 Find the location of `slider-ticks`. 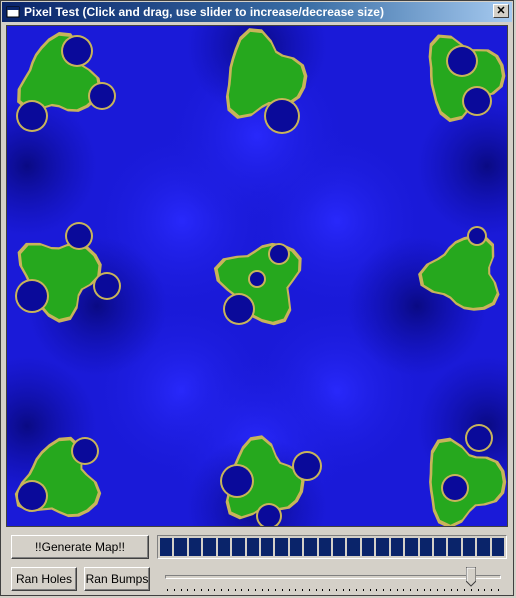

slider-ticks is located at coordinates (333, 591).